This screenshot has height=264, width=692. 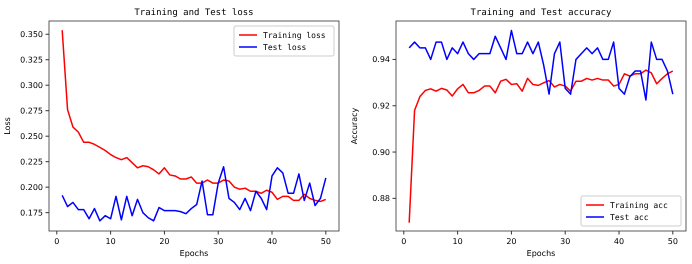 What do you see at coordinates (639, 205) in the screenshot?
I see `legend-label: Training acc` at bounding box center [639, 205].